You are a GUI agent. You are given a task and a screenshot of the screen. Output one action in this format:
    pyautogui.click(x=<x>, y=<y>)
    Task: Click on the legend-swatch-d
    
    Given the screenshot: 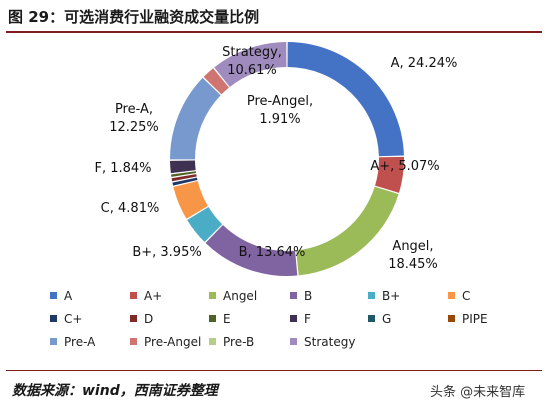 What is the action you would take?
    pyautogui.click(x=133, y=318)
    